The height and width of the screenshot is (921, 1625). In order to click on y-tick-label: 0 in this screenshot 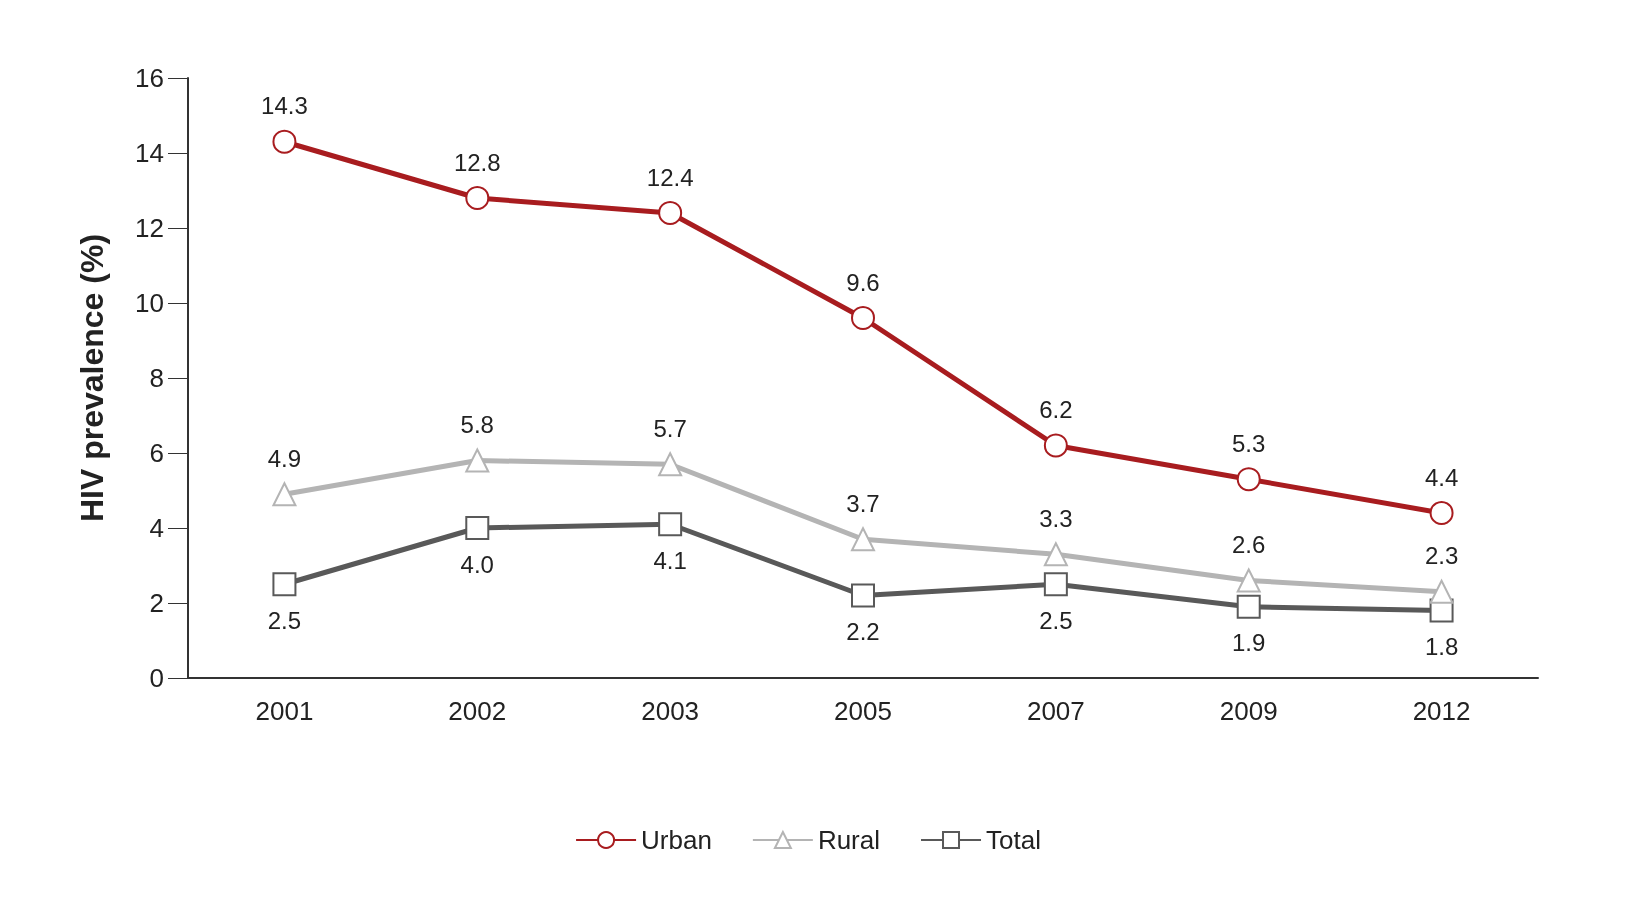, I will do `click(156, 678)`.